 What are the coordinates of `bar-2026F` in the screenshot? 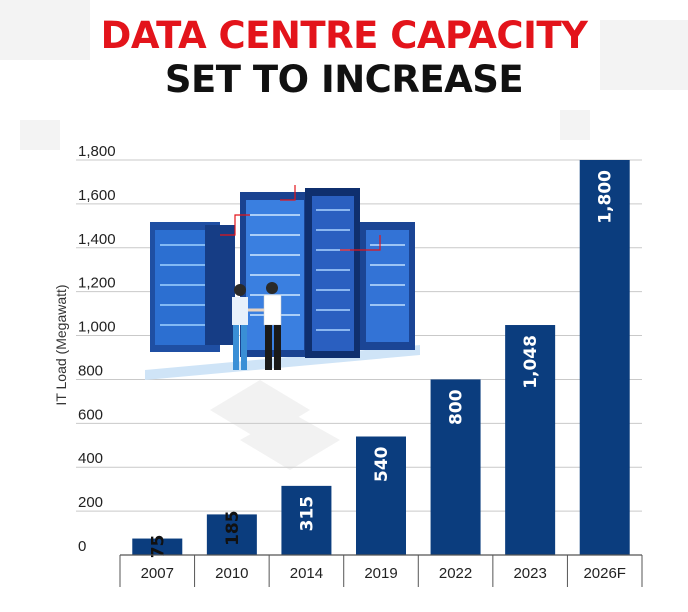 It's located at (604, 357).